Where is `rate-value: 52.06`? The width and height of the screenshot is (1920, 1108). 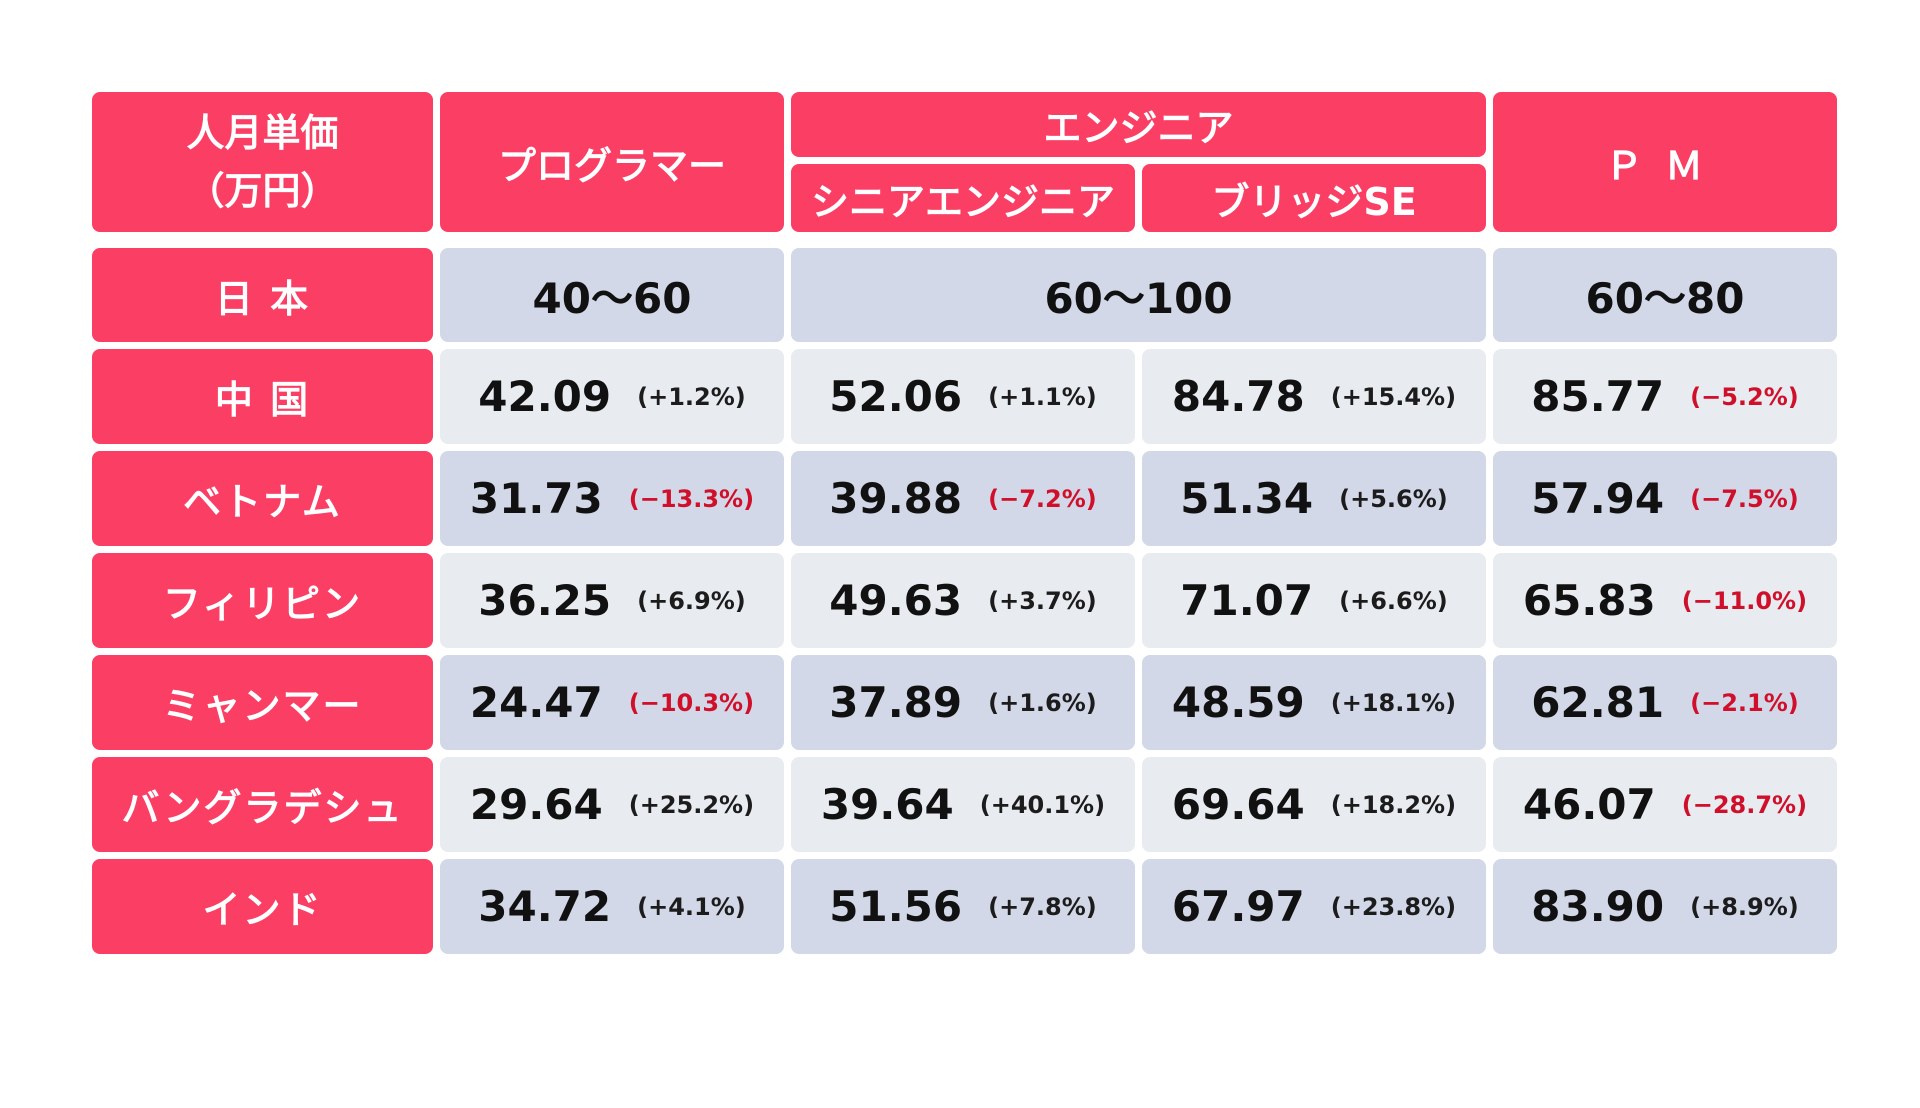
rate-value: 52.06 is located at coordinates (896, 396).